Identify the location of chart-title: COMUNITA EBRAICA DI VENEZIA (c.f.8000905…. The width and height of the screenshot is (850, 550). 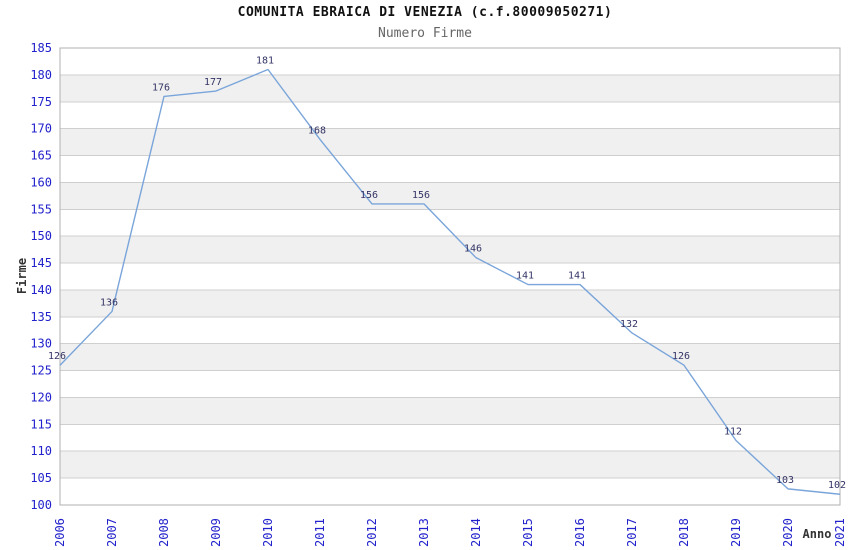
(425, 12).